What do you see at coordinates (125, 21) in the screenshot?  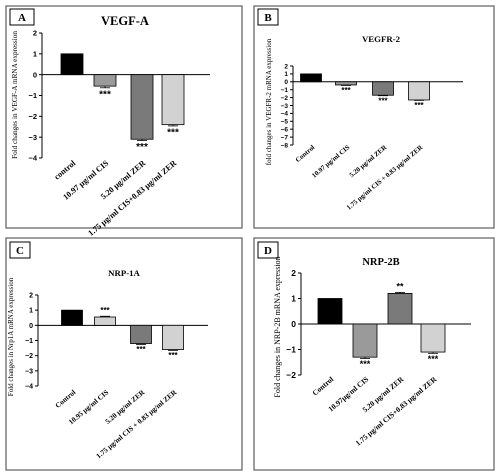 I see `chart-title: VEGF-A` at bounding box center [125, 21].